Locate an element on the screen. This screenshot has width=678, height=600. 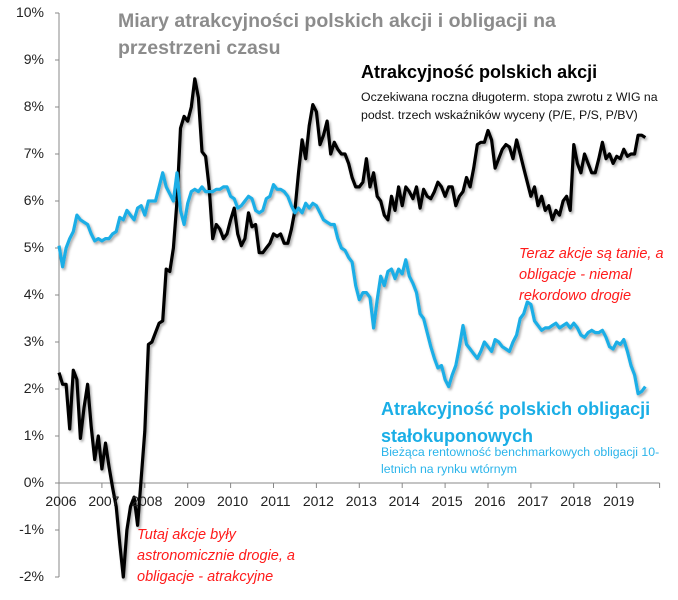
x-tick-label: 2019 is located at coordinates (619, 501).